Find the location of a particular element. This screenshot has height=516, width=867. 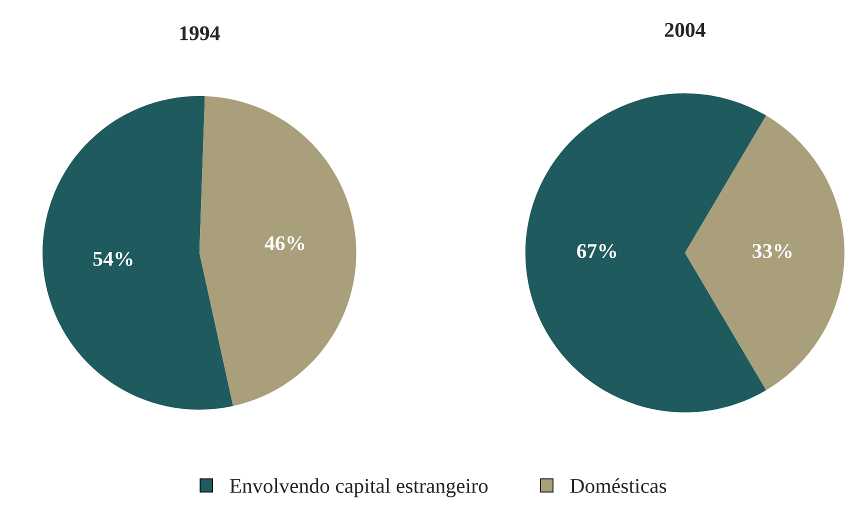

data-label: 33% is located at coordinates (772, 251).